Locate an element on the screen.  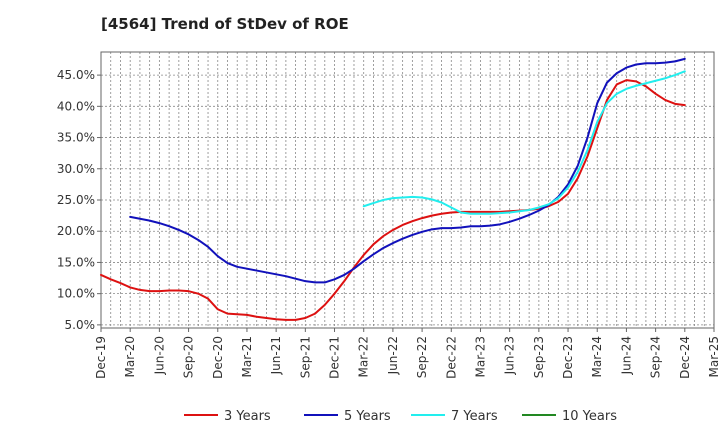
y-tick-label: 35.0% is located at coordinates (76, 138).